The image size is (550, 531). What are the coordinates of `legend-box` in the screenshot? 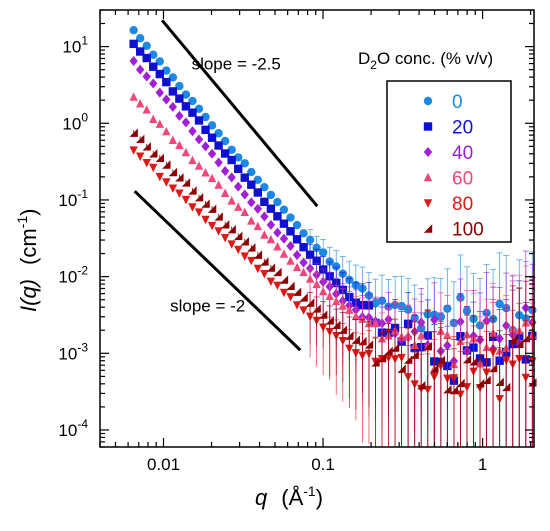 It's located at (449, 161).